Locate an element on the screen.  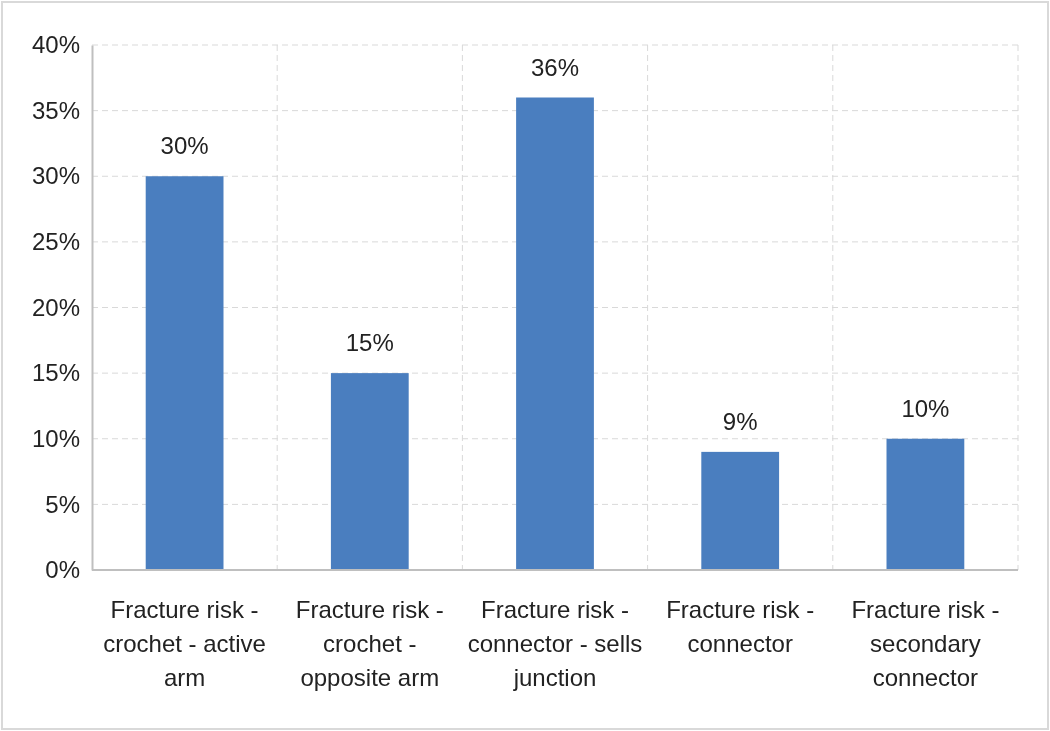
data-label: 36% is located at coordinates (555, 67).